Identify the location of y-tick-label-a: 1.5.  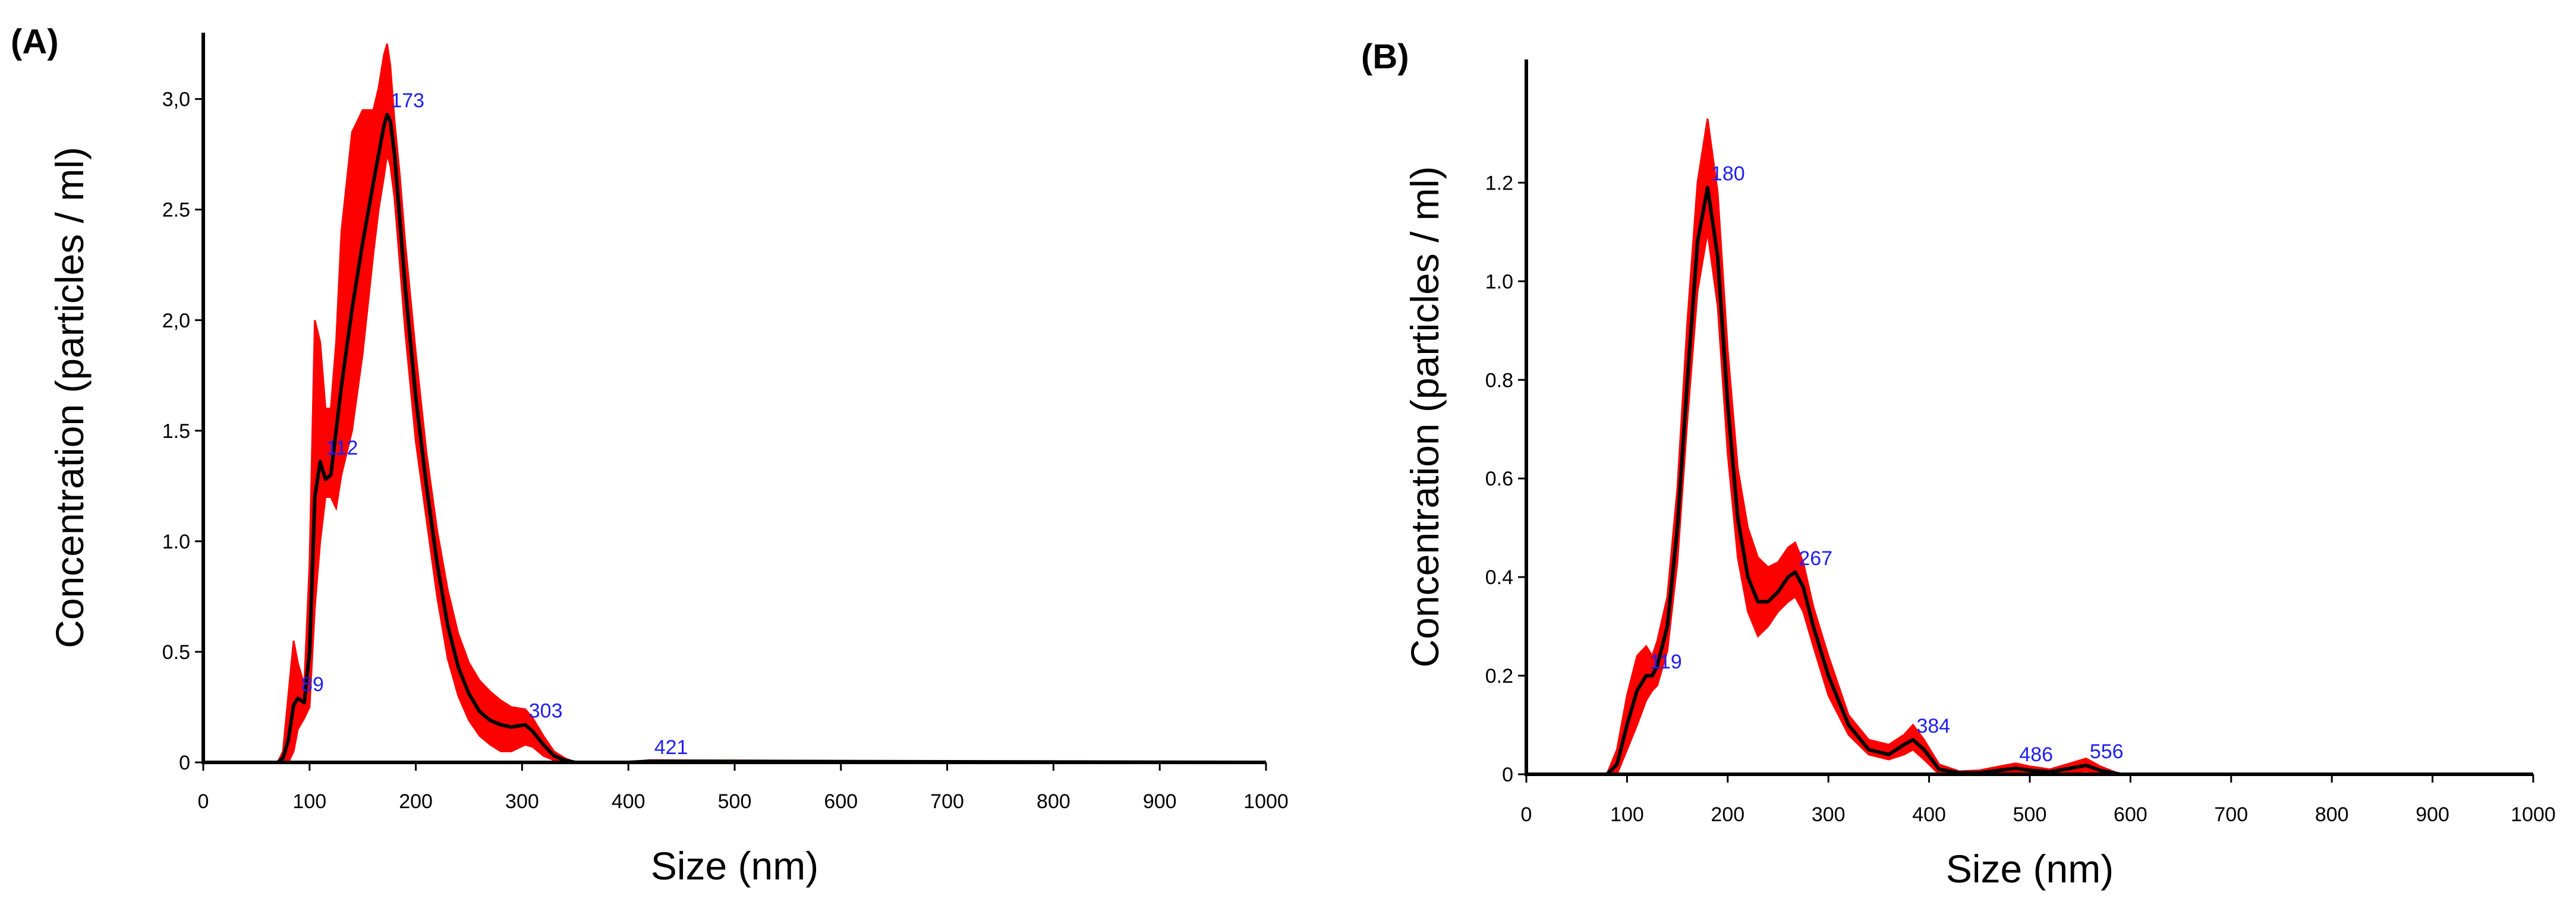
(176, 431).